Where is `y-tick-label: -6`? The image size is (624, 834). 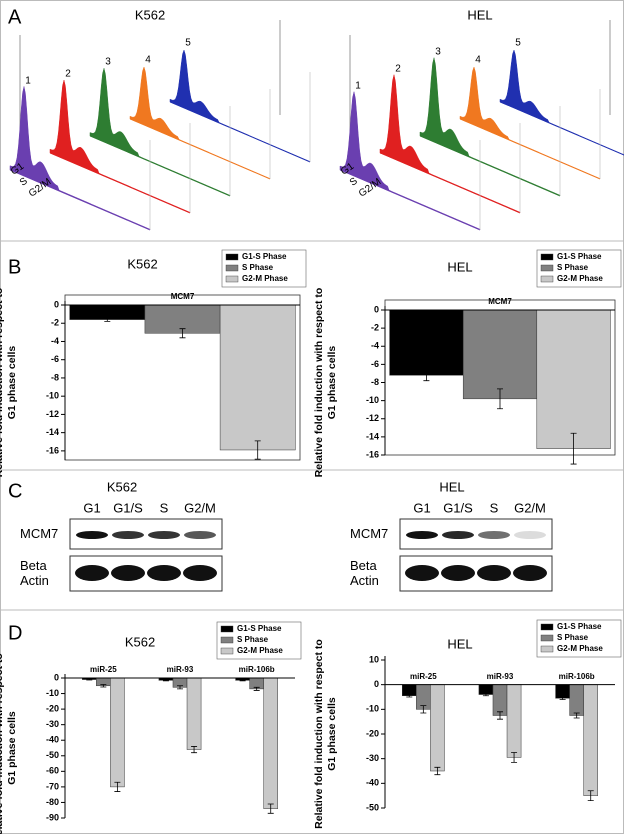 y-tick-label: -6 is located at coordinates (375, 364).